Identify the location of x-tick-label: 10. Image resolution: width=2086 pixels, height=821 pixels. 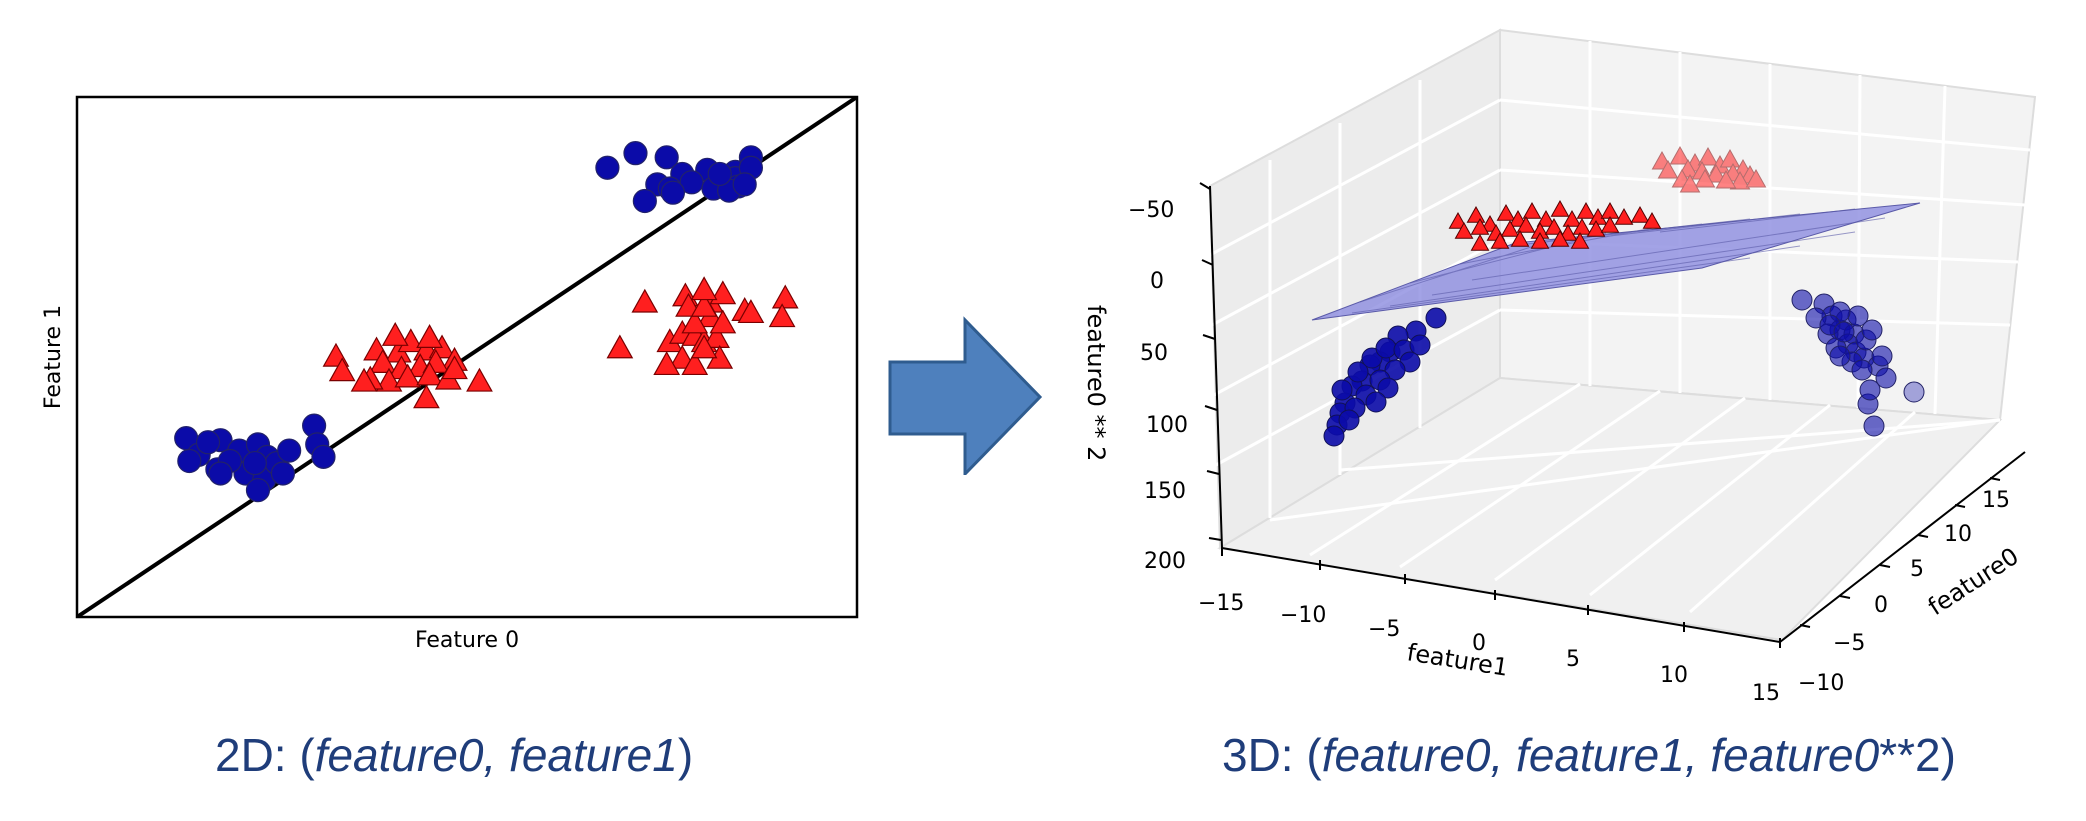
(1674, 675).